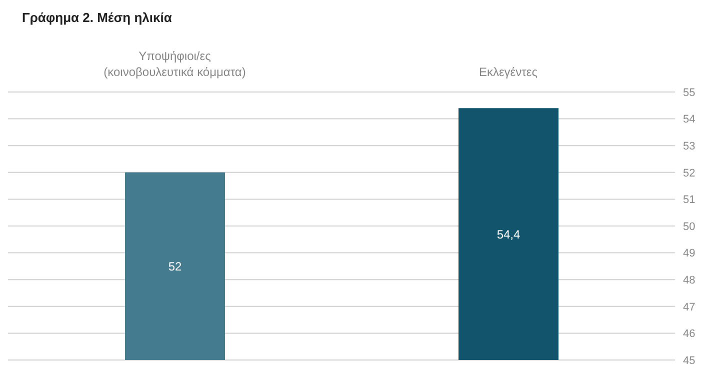 The width and height of the screenshot is (723, 389). I want to click on x-tick-label: Εκλεγέντες, so click(508, 72).